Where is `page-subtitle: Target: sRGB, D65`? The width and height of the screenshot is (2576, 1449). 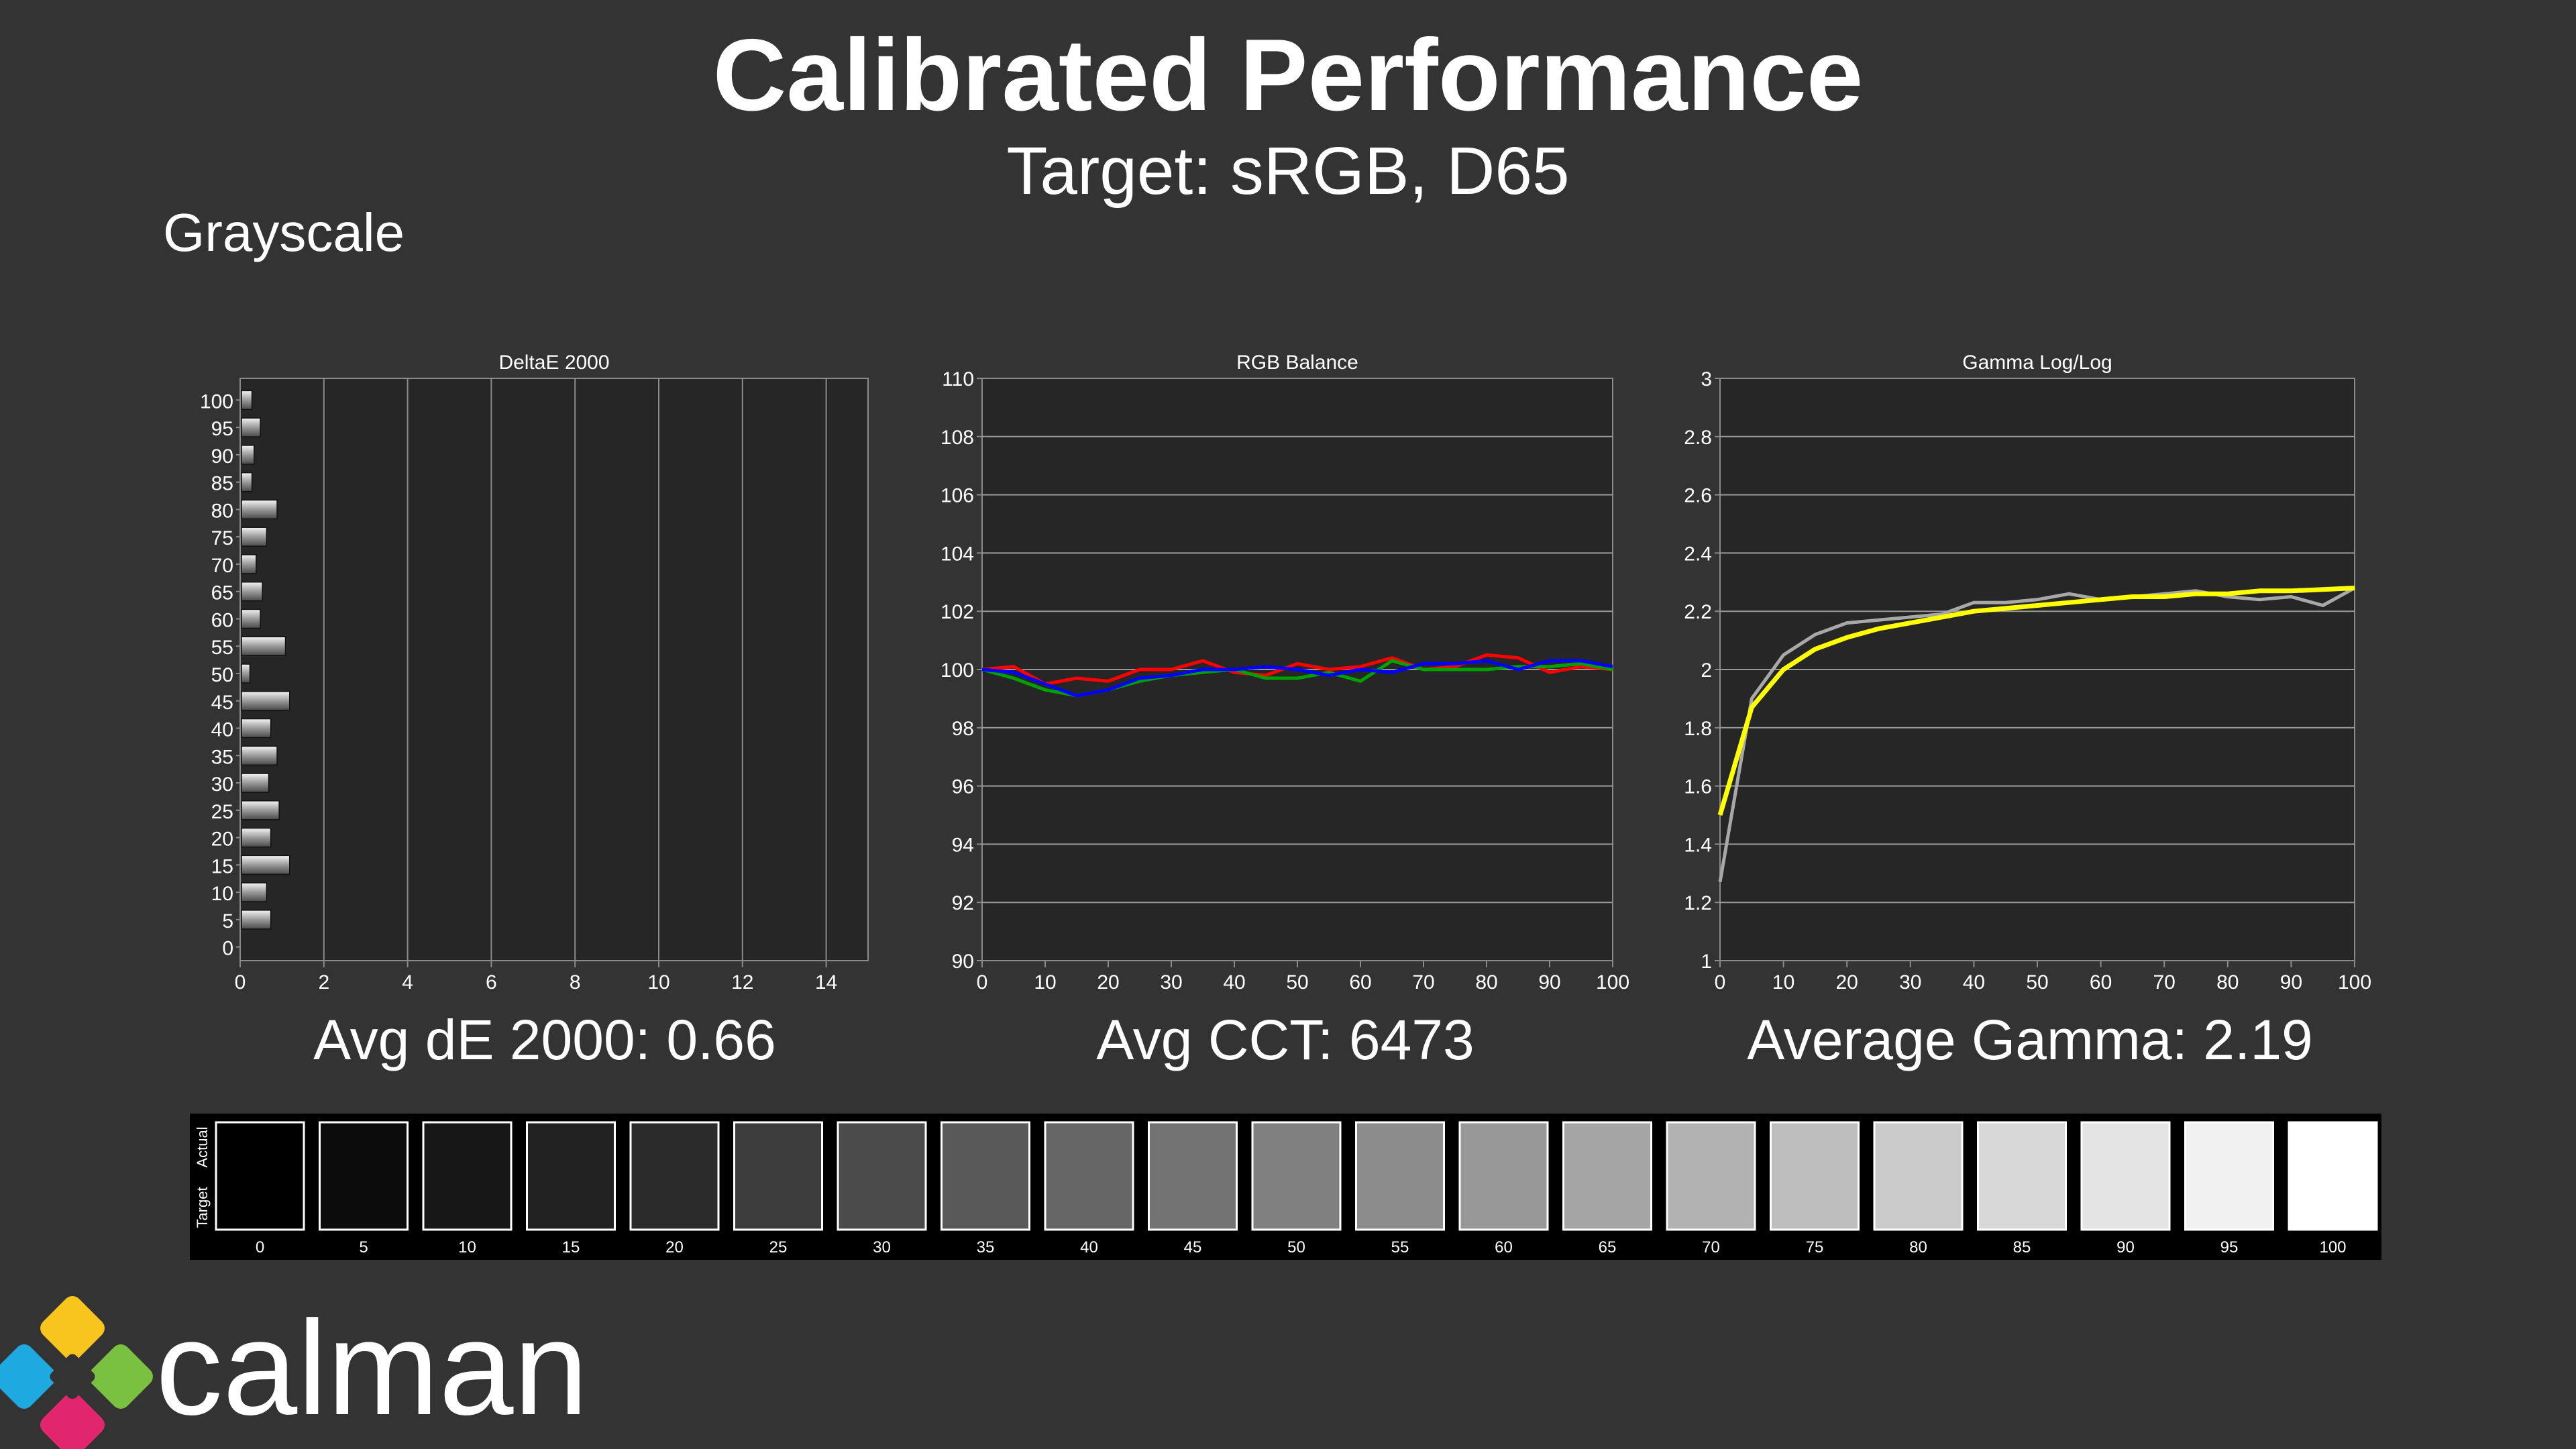 page-subtitle: Target: sRGB, D65 is located at coordinates (1288, 171).